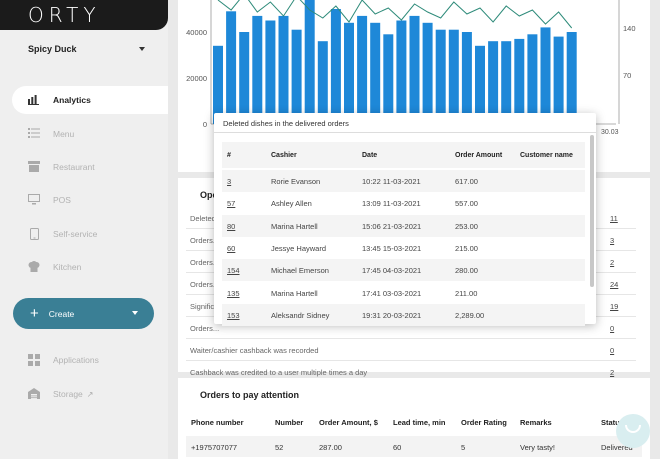 The height and width of the screenshot is (459, 660). What do you see at coordinates (90, 100) in the screenshot?
I see `sidebar-item-analytics: Analytics` at bounding box center [90, 100].